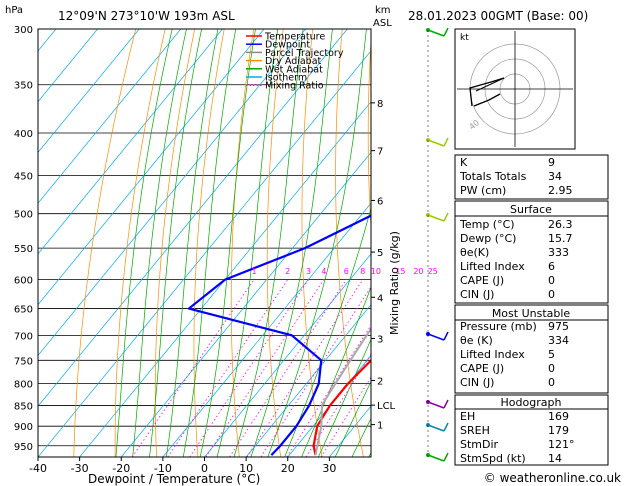 The width and height of the screenshot is (629, 486). What do you see at coordinates (383, 265) in the screenshot?
I see `height-axis: 8 7 6 5 4 3 2 LCL 1` at bounding box center [383, 265].